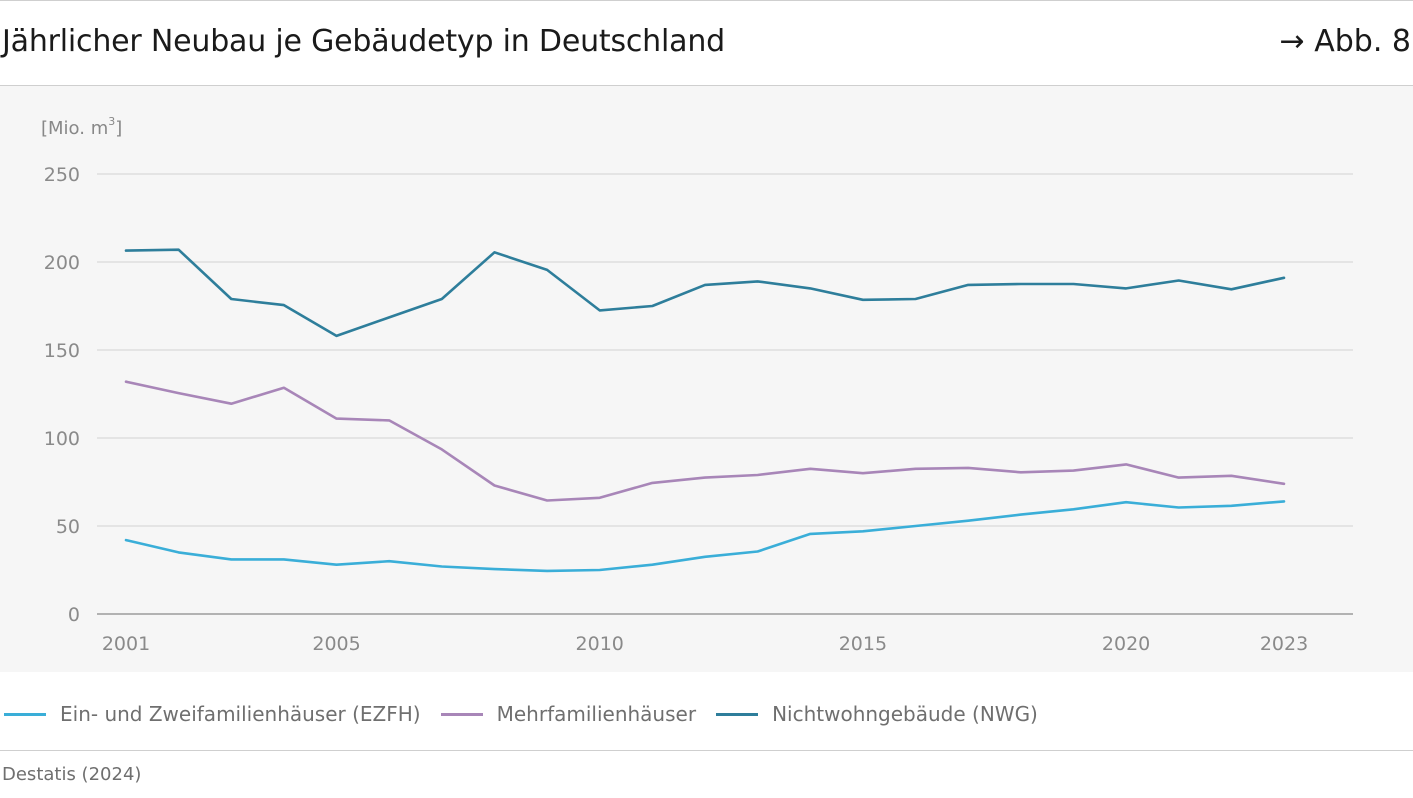 The width and height of the screenshot is (1413, 798). What do you see at coordinates (62, 439) in the screenshot?
I see `y-tick-label: 100` at bounding box center [62, 439].